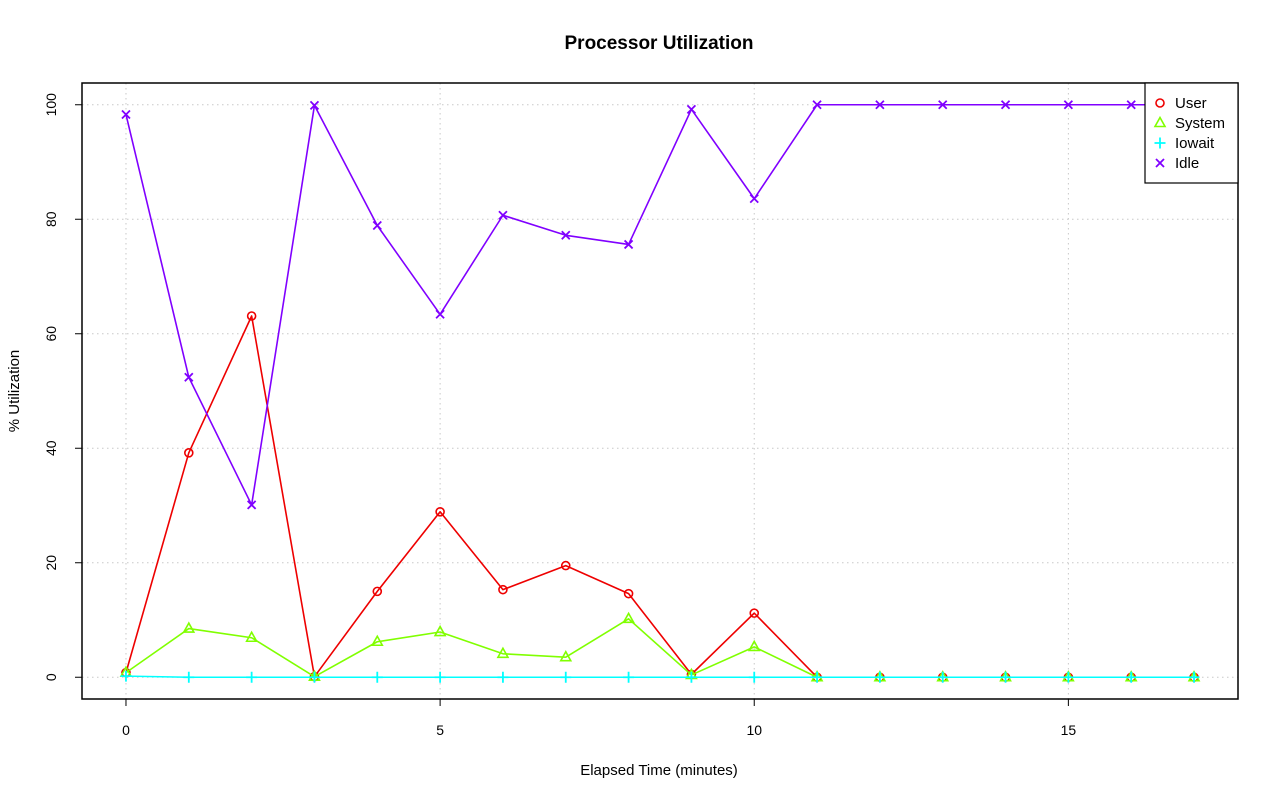 This screenshot has width=1280, height=806. I want to click on series-iowait, so click(660, 676).